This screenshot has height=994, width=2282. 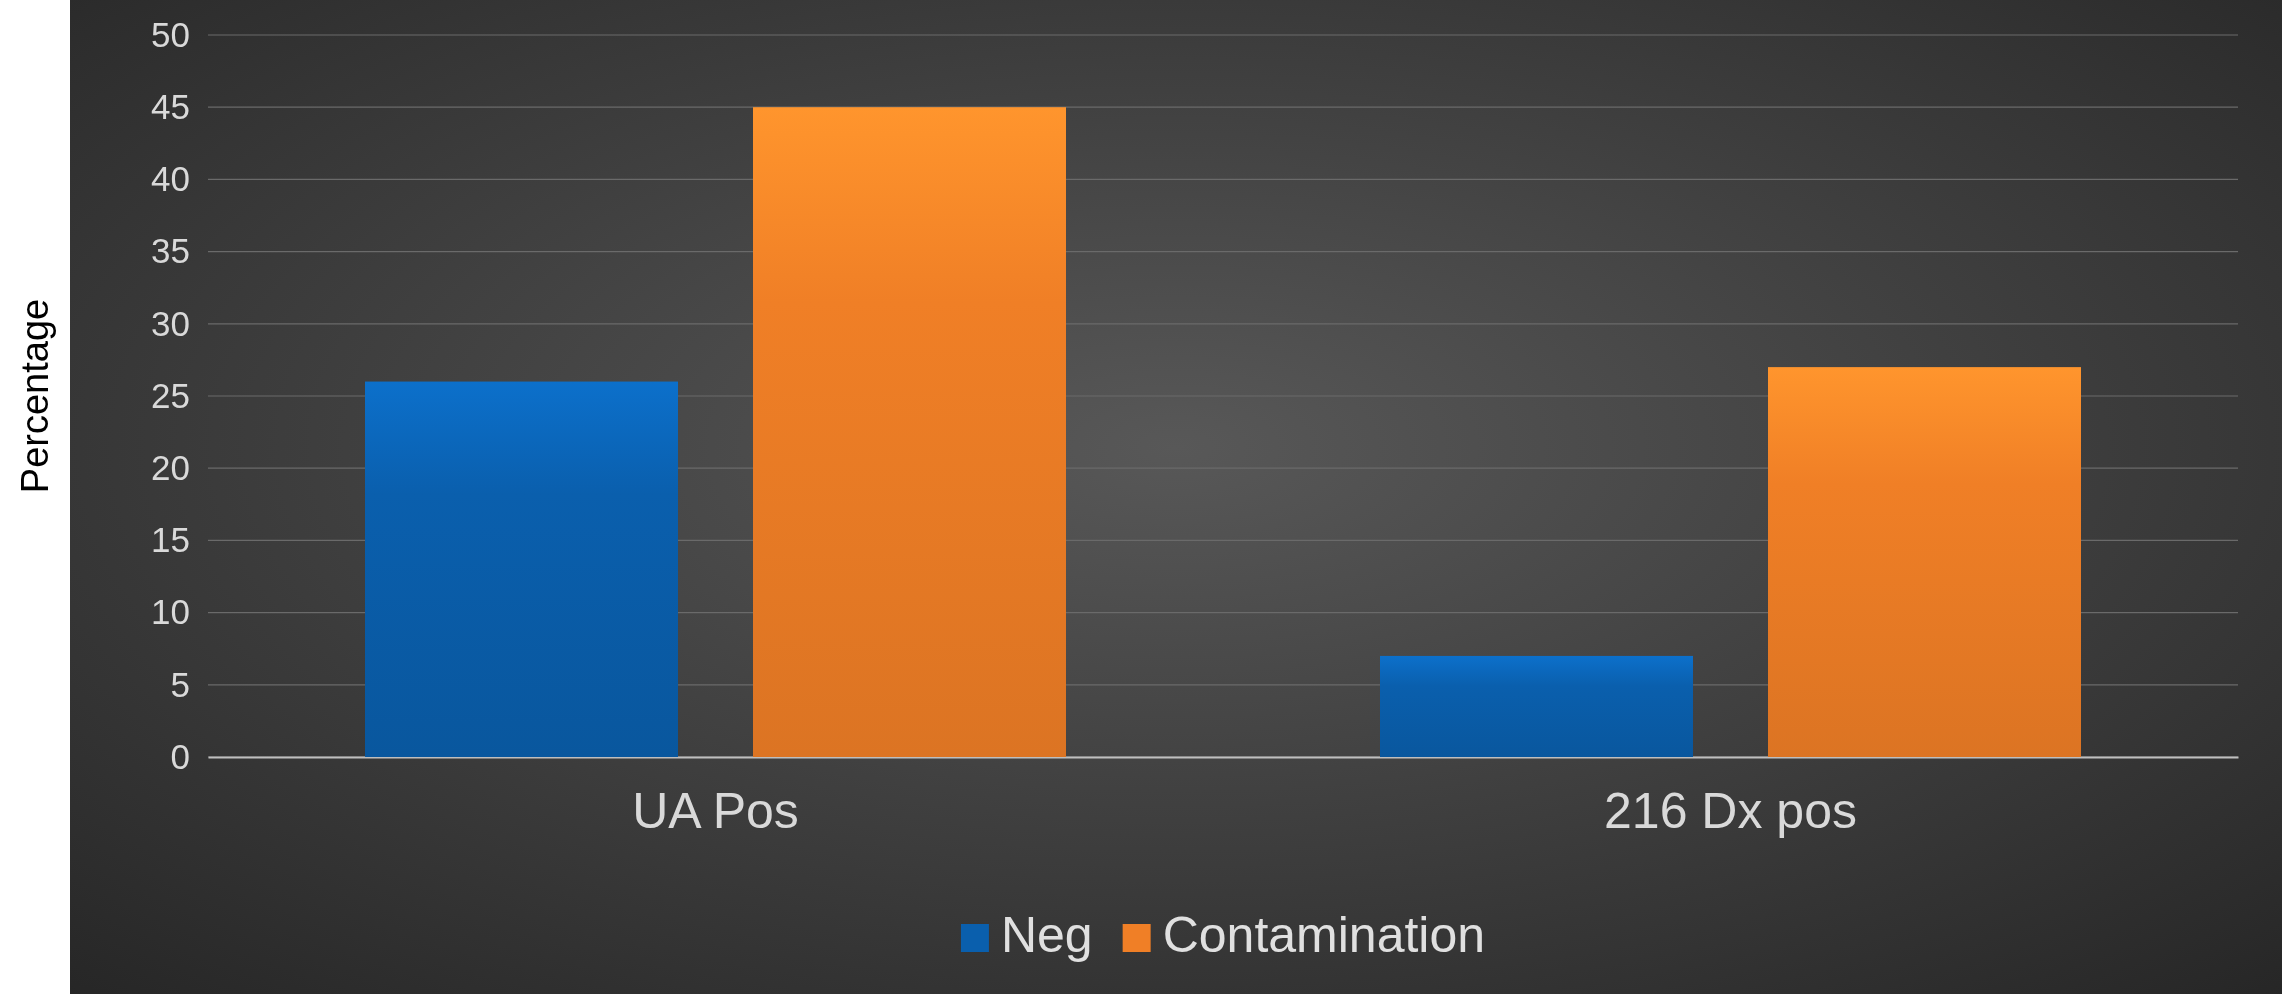 What do you see at coordinates (170, 540) in the screenshot?
I see `y-tick-label: 15` at bounding box center [170, 540].